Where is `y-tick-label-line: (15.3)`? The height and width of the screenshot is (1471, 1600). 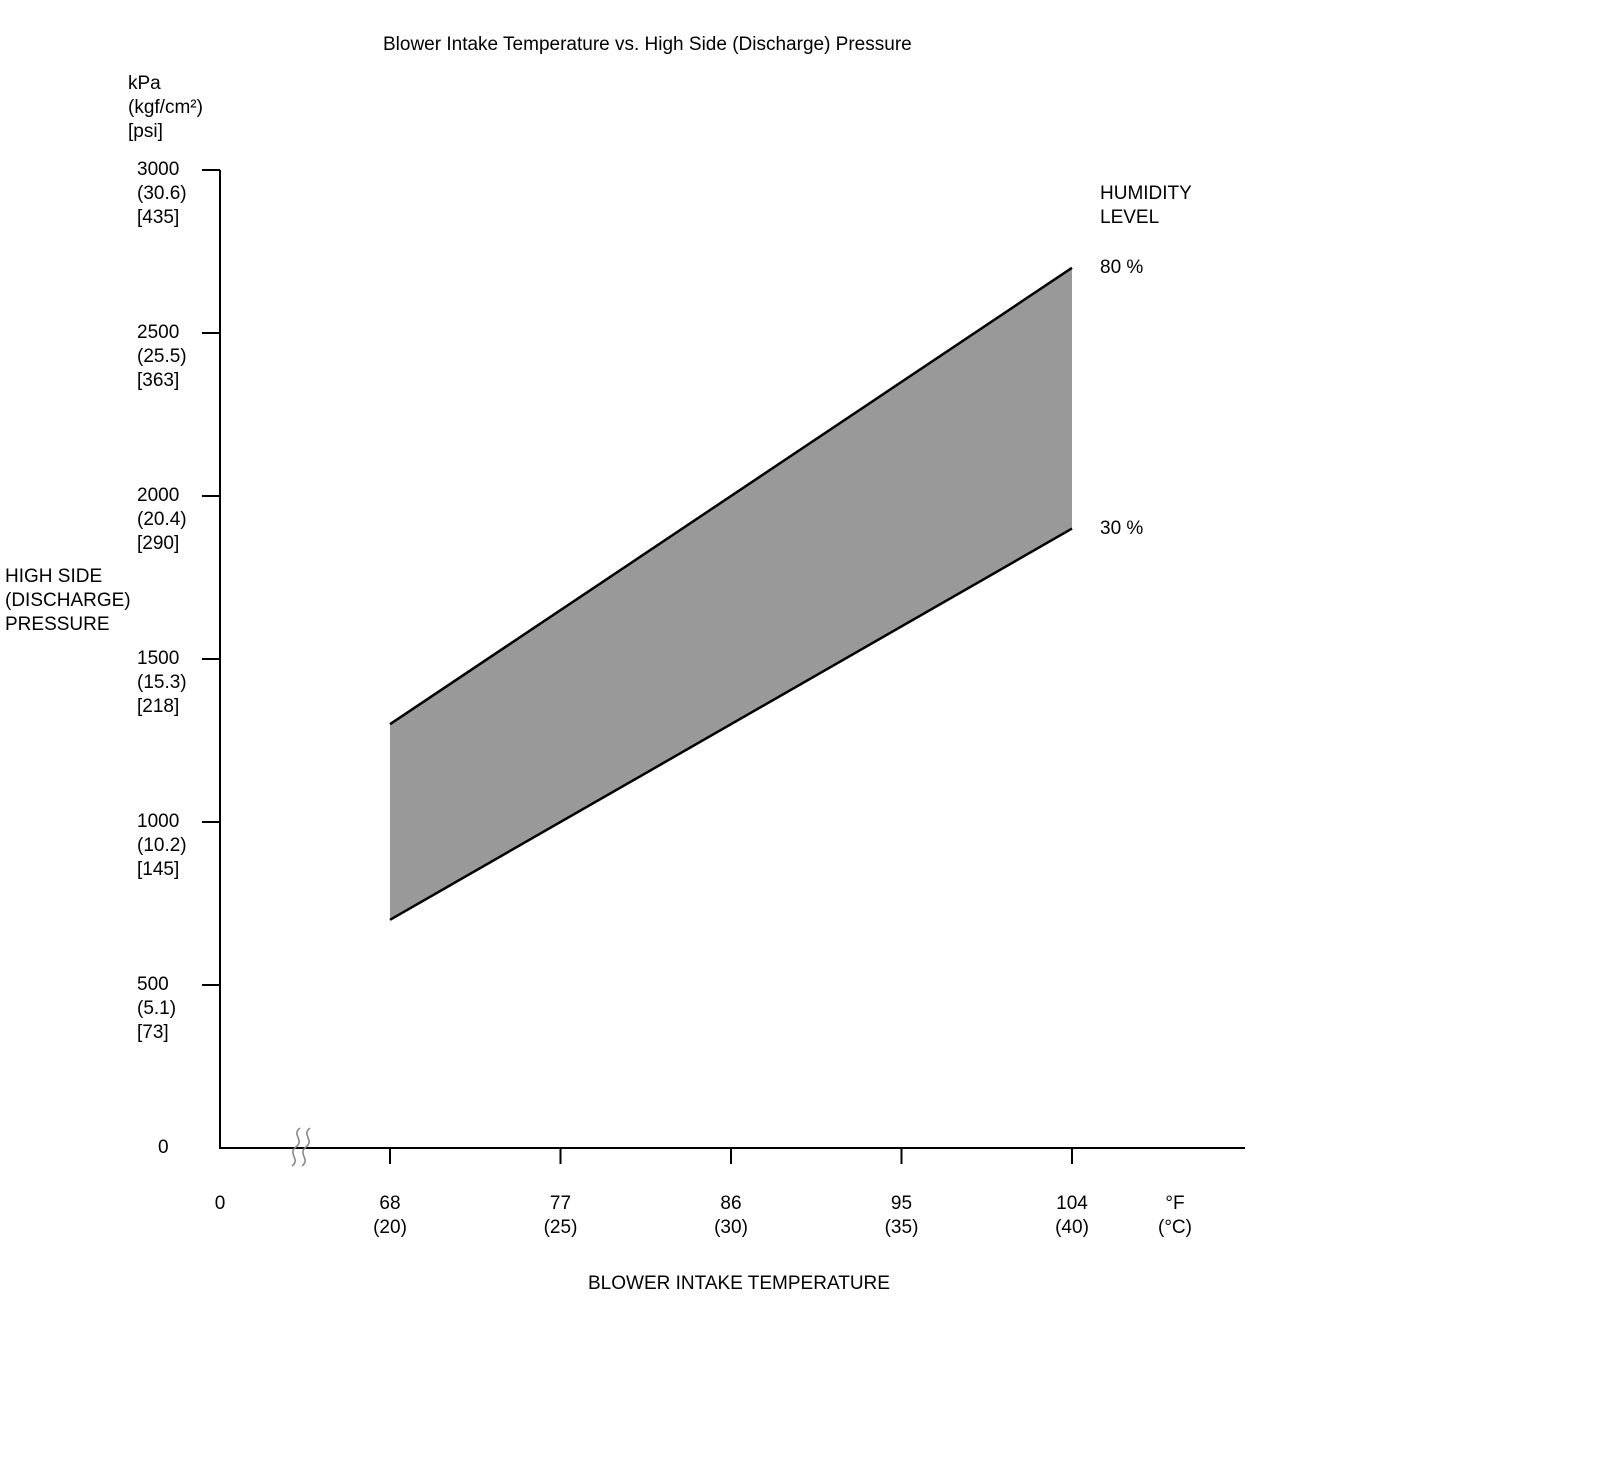
y-tick-label-line: (15.3) is located at coordinates (162, 682).